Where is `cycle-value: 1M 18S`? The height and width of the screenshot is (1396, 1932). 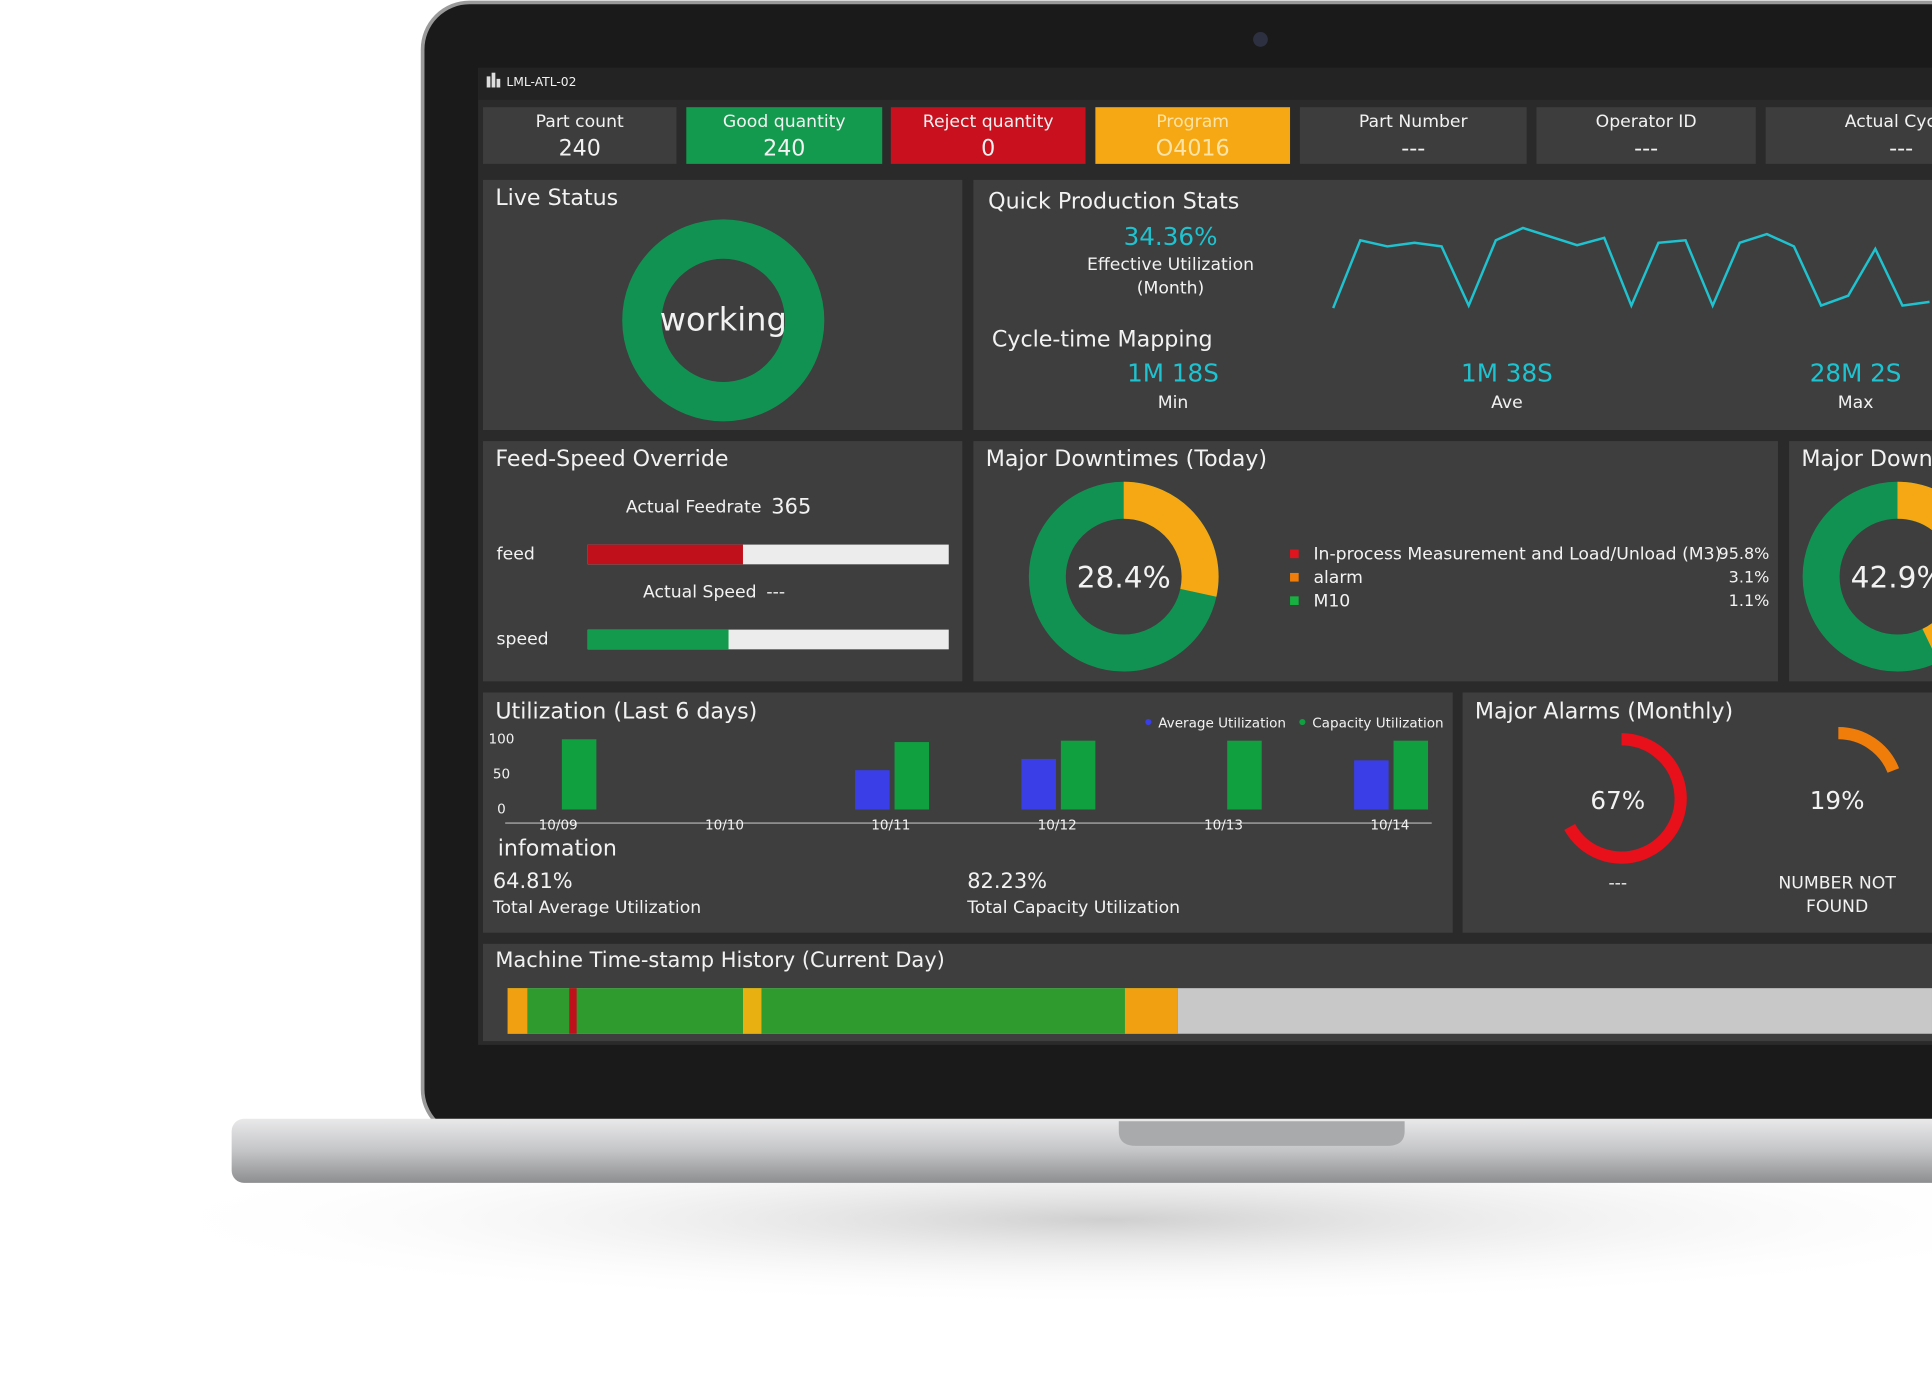 cycle-value: 1M 18S is located at coordinates (1173, 373).